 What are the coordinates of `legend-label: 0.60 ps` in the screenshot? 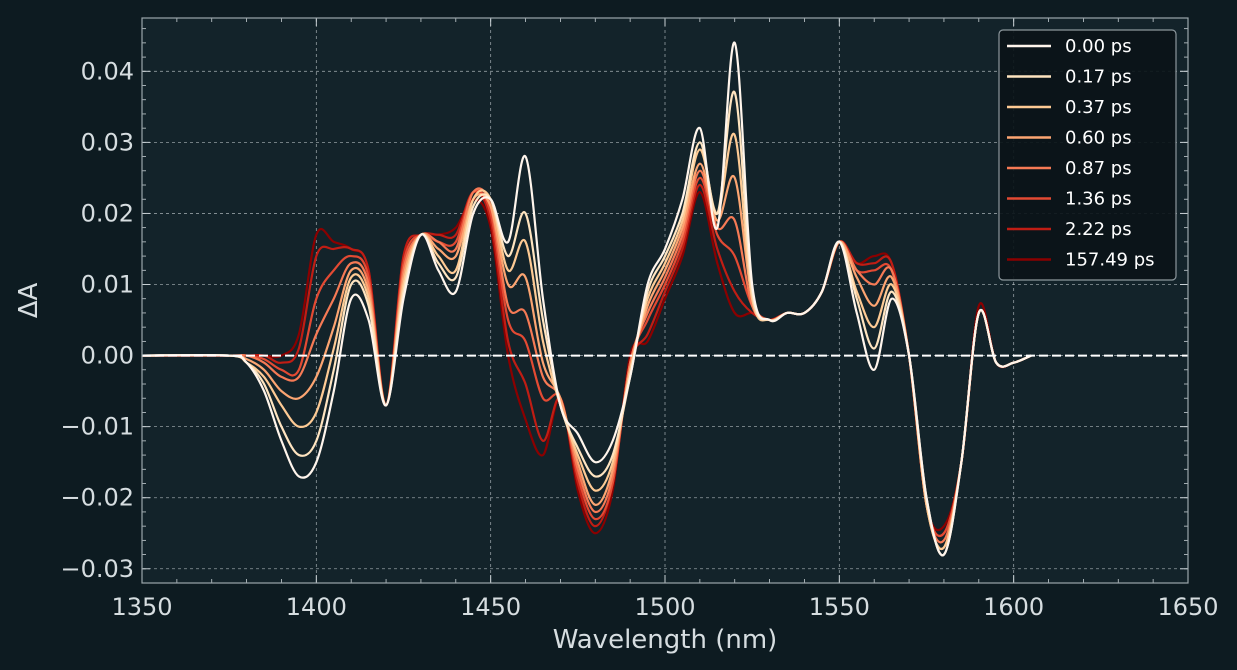 It's located at (1098, 138).